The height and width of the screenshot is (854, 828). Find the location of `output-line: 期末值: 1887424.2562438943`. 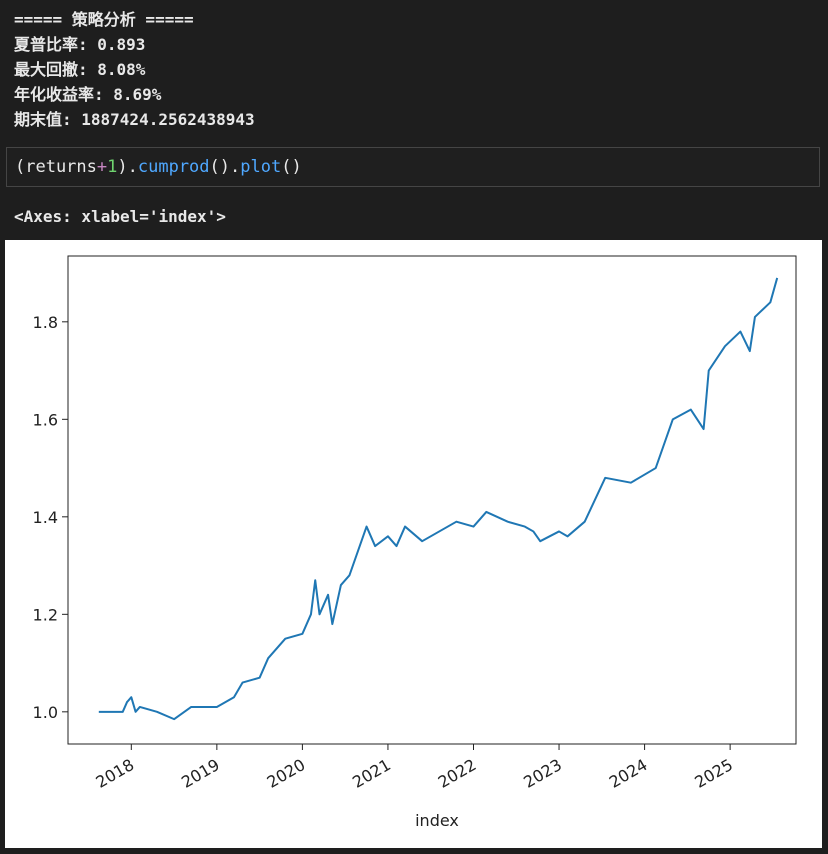

output-line: 期末值: 1887424.2562438943 is located at coordinates (134, 119).